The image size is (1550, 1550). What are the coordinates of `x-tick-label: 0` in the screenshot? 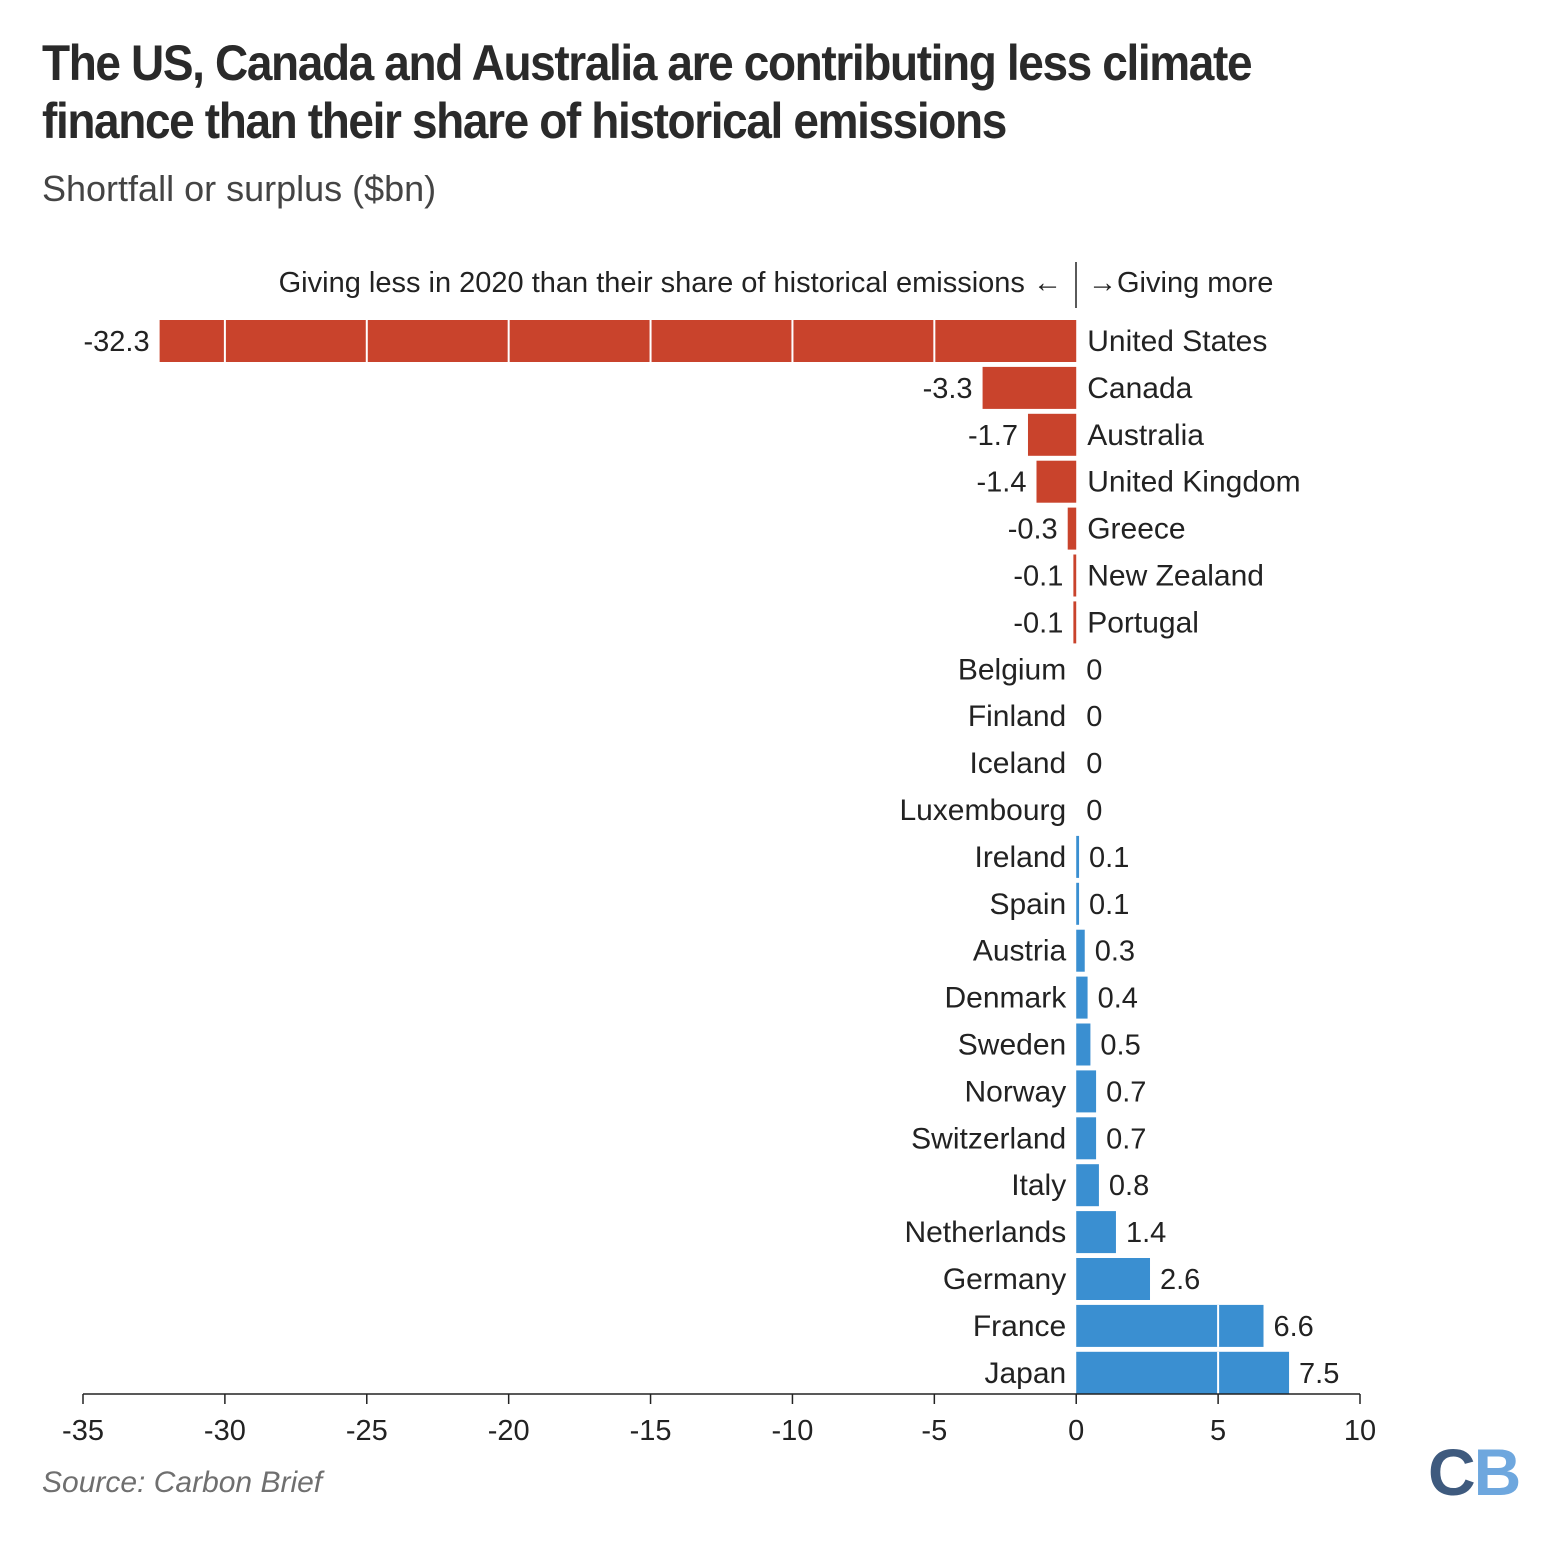 It's located at (1076, 1431).